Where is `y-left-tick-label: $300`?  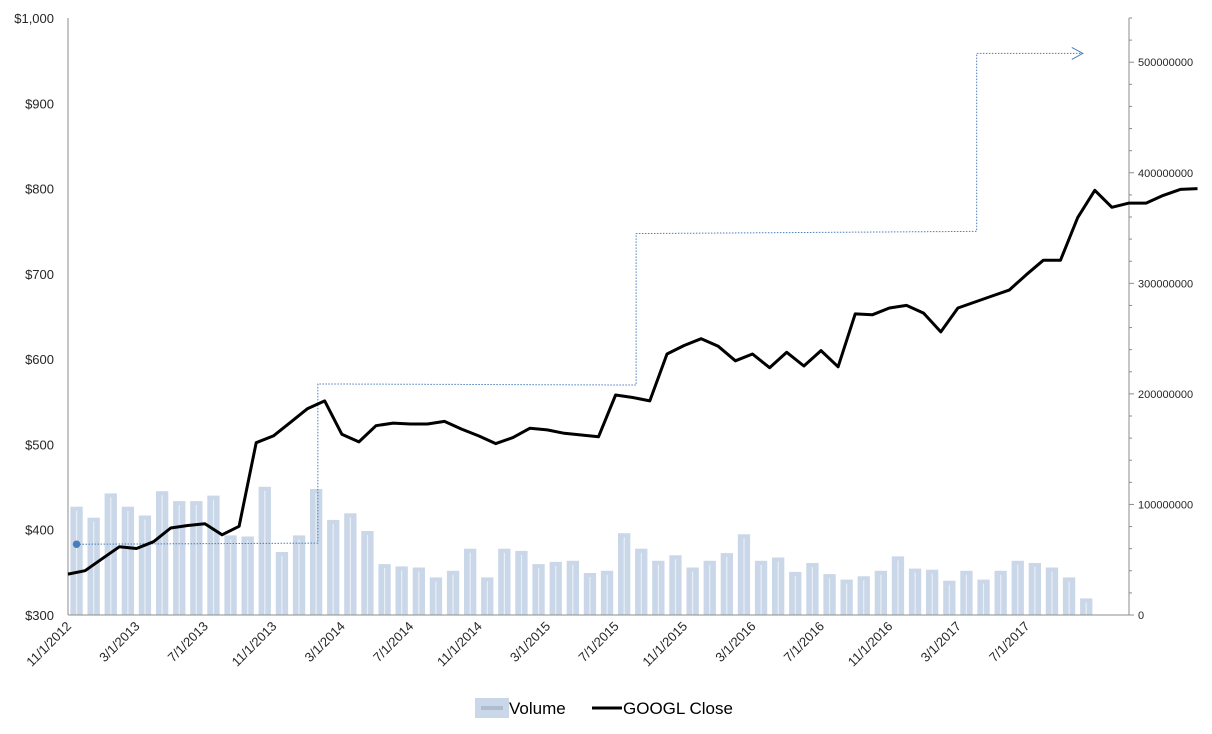 y-left-tick-label: $300 is located at coordinates (39, 615).